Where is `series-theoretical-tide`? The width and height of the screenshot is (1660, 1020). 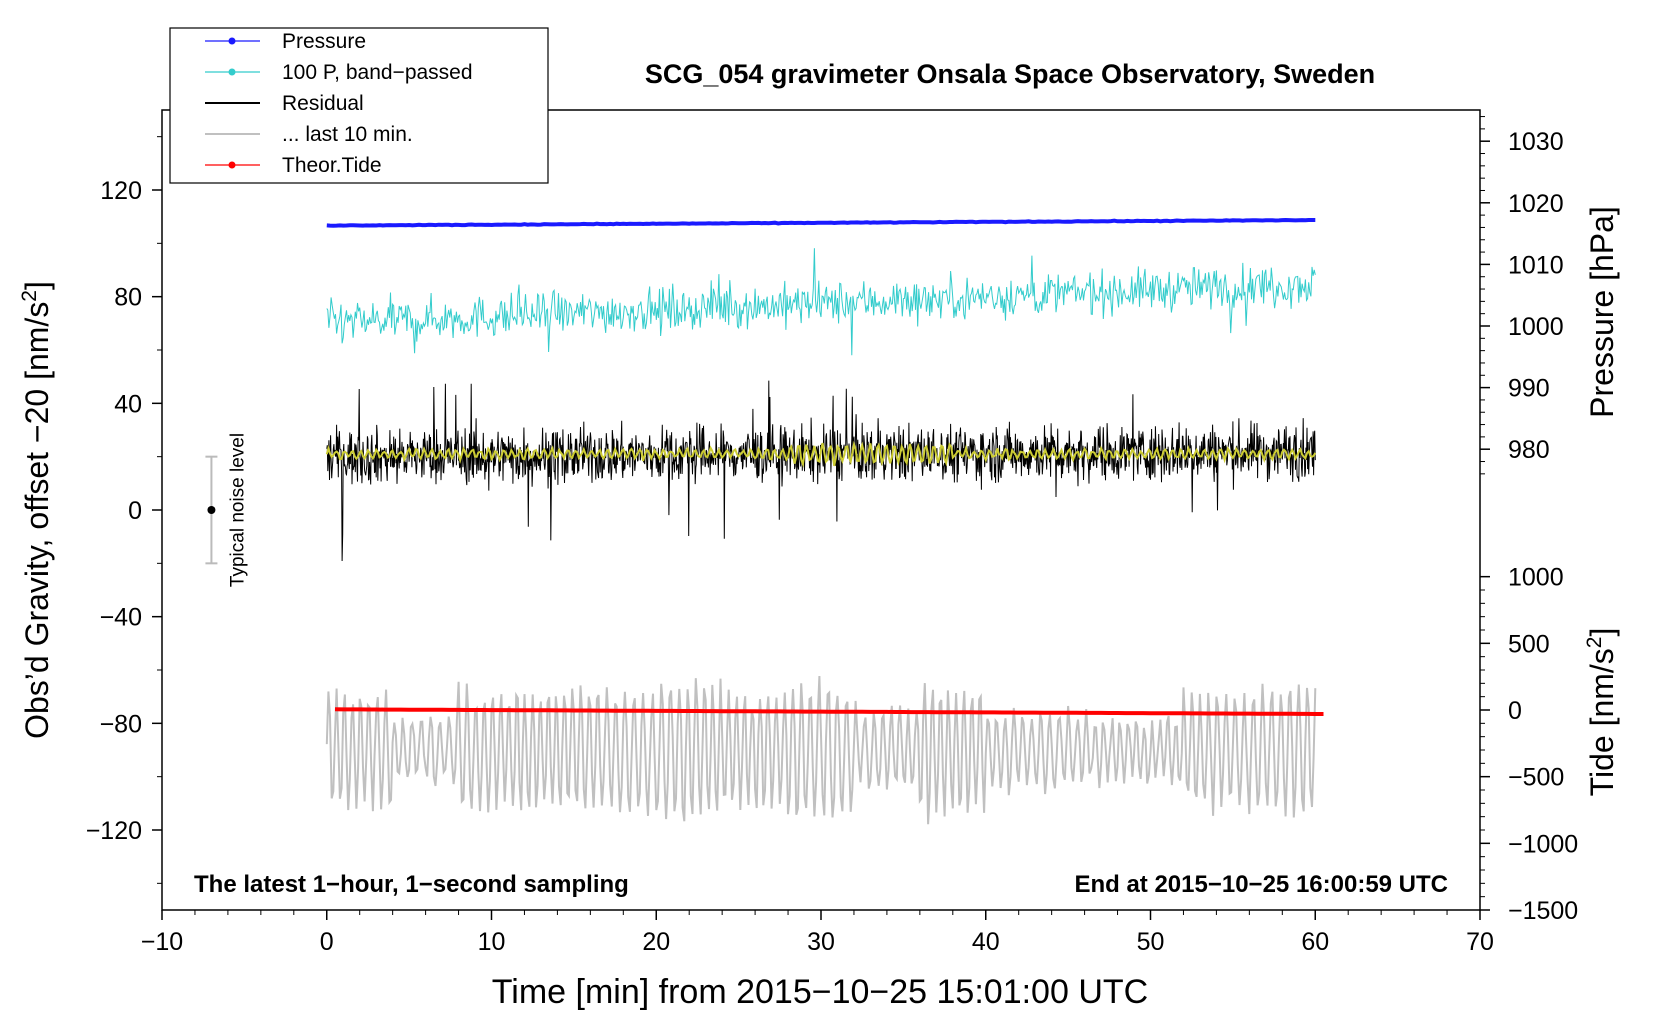 series-theoretical-tide is located at coordinates (829, 711).